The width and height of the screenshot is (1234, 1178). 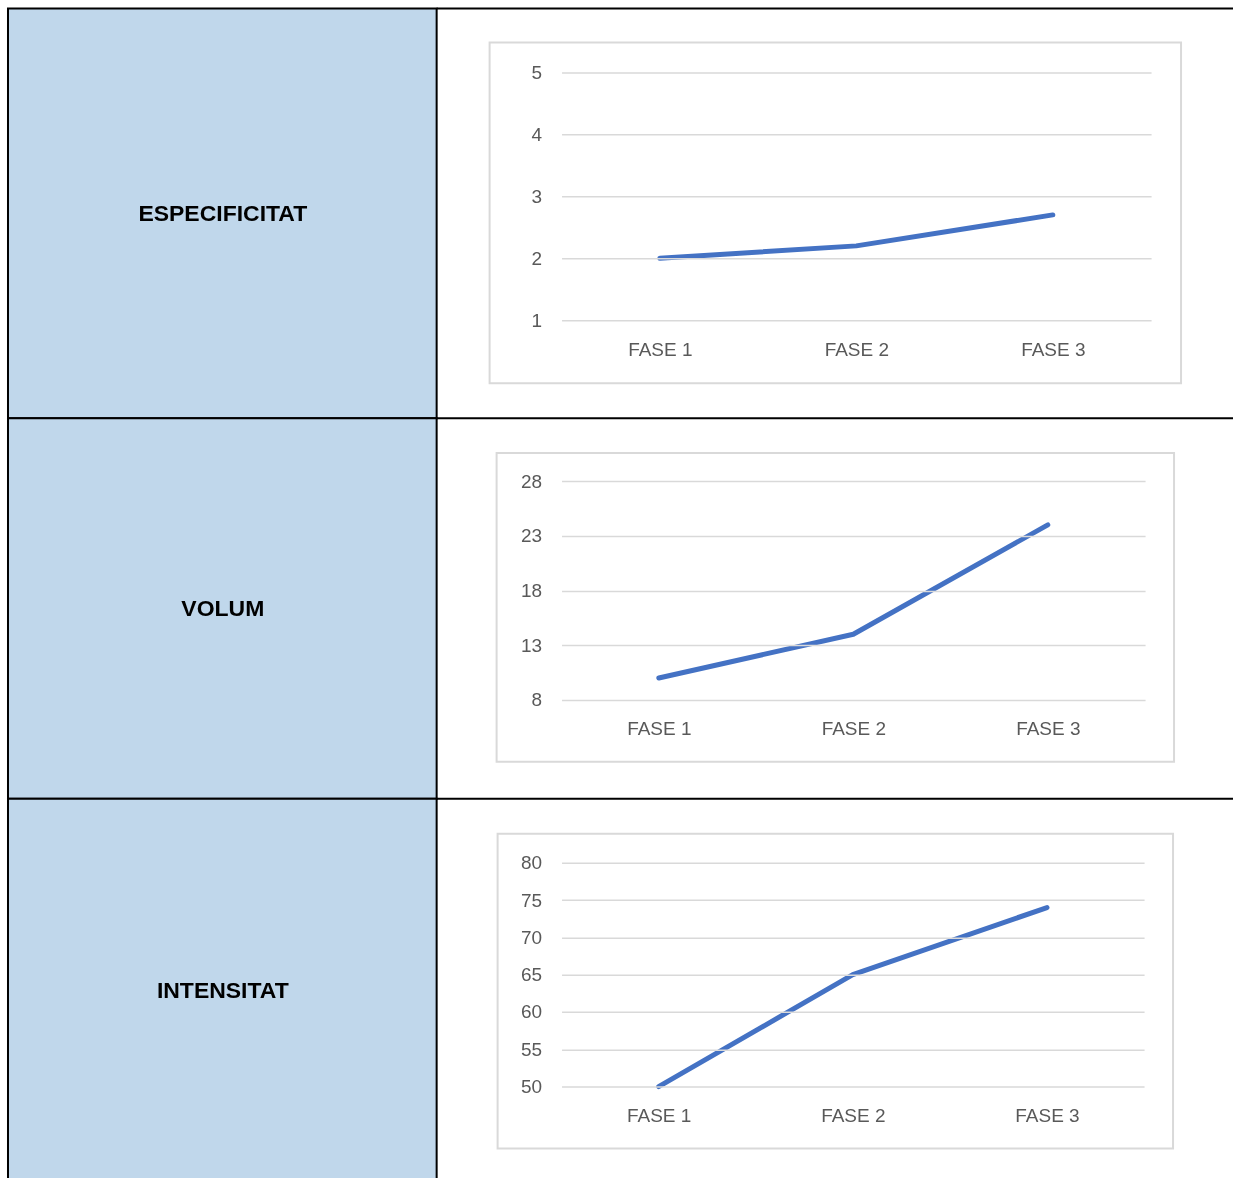 What do you see at coordinates (531, 975) in the screenshot?
I see `y-tick-label: 65` at bounding box center [531, 975].